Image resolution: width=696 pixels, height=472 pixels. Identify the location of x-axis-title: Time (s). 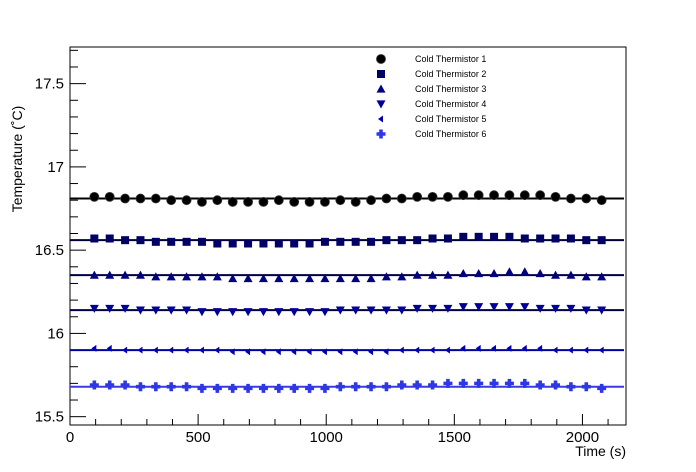
(600, 451).